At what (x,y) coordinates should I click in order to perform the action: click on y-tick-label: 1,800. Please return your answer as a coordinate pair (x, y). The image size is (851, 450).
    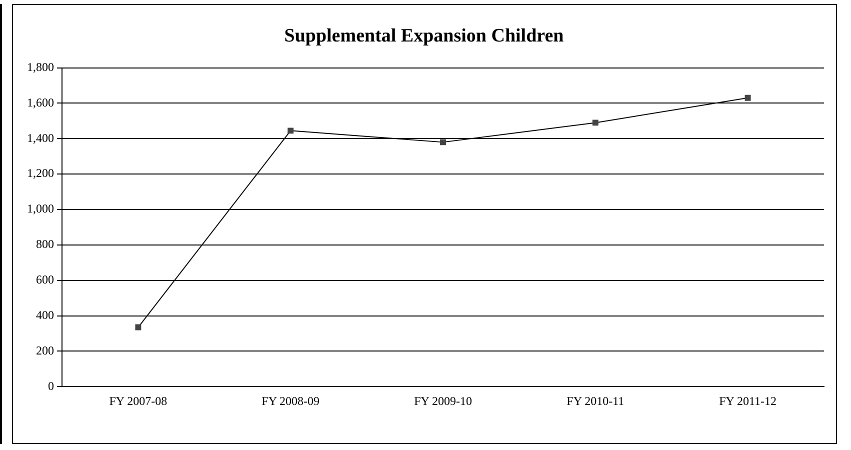
    Looking at the image, I should click on (40, 67).